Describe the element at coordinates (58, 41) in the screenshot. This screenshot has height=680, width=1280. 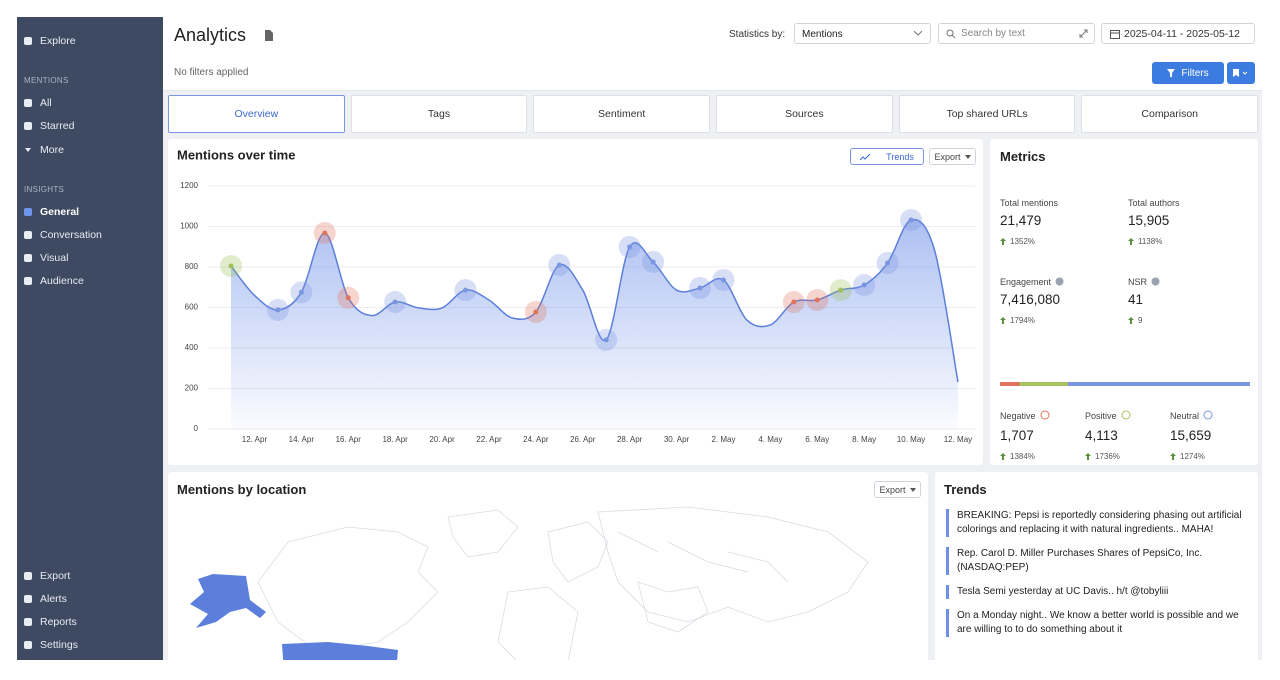
I see `nav-label: Explore` at that location.